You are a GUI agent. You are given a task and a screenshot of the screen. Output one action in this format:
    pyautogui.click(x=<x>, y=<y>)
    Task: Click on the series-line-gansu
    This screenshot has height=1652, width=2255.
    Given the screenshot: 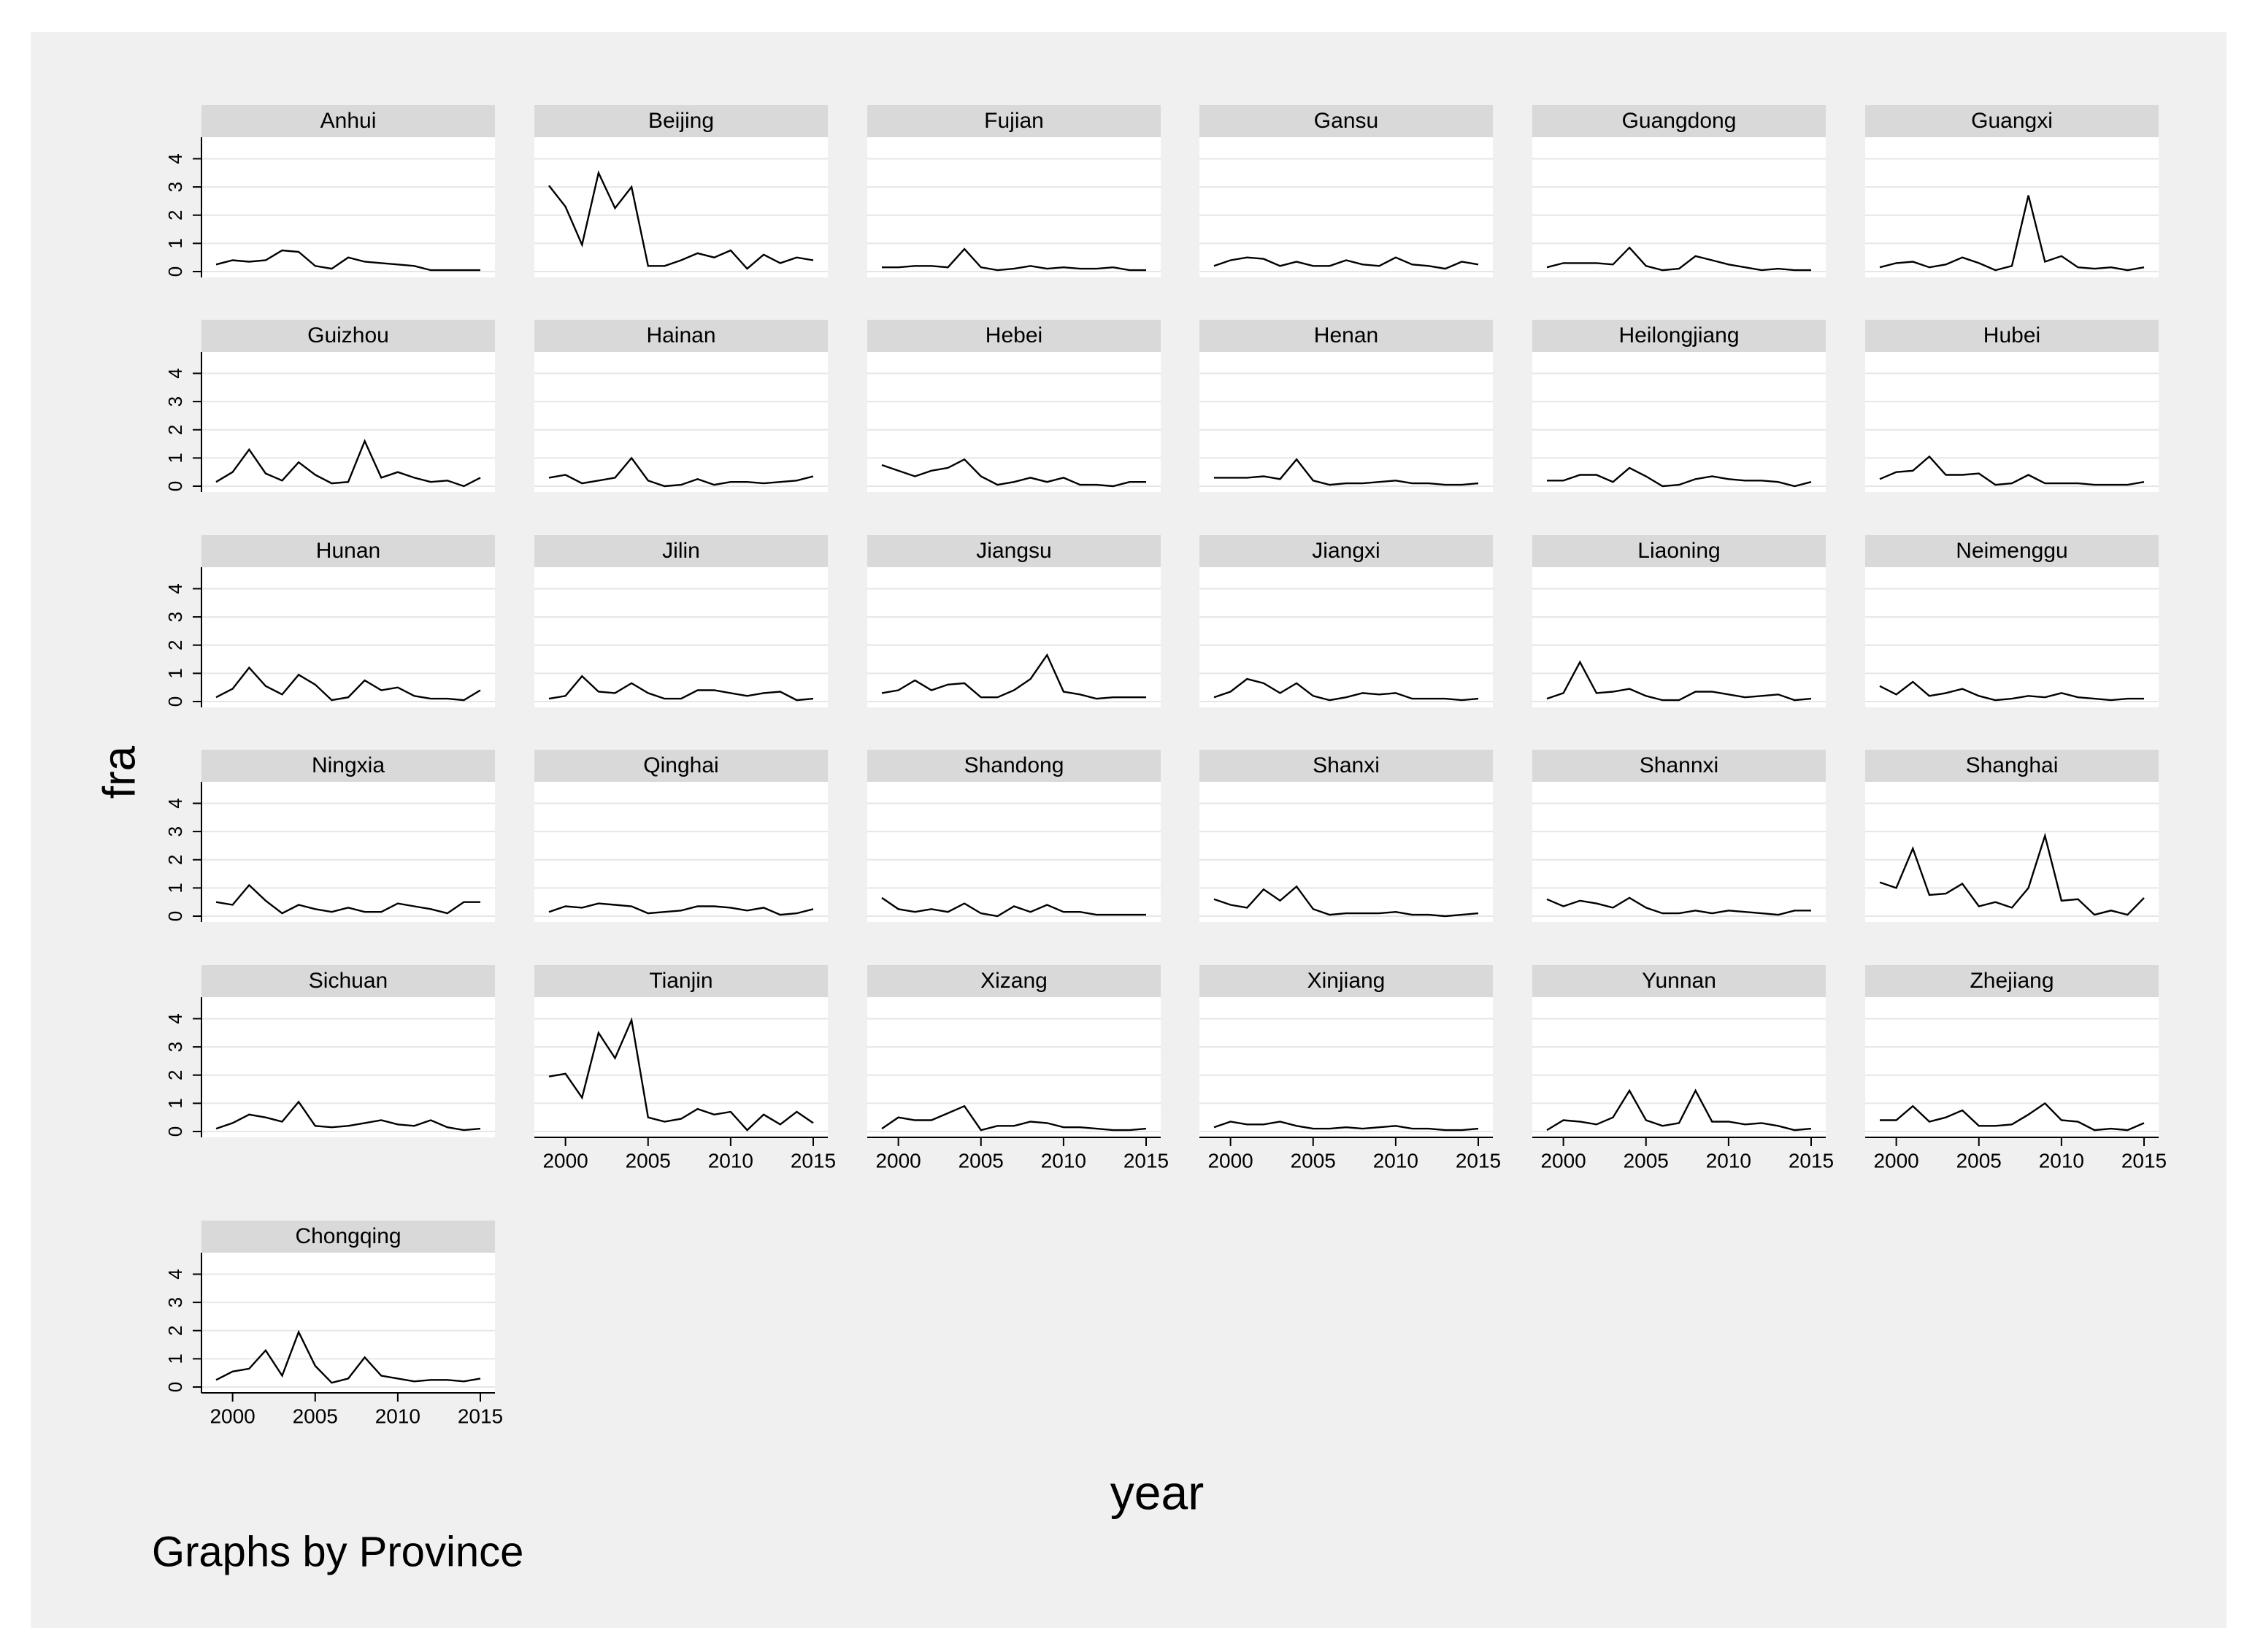 What is the action you would take?
    pyautogui.click(x=1346, y=263)
    